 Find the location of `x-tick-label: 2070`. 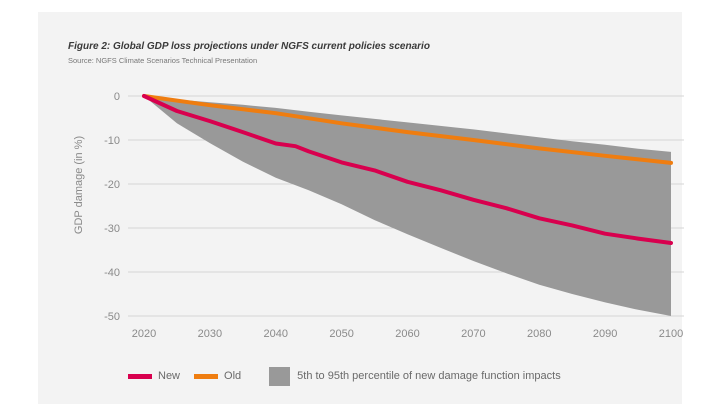

x-tick-label: 2070 is located at coordinates (473, 334).